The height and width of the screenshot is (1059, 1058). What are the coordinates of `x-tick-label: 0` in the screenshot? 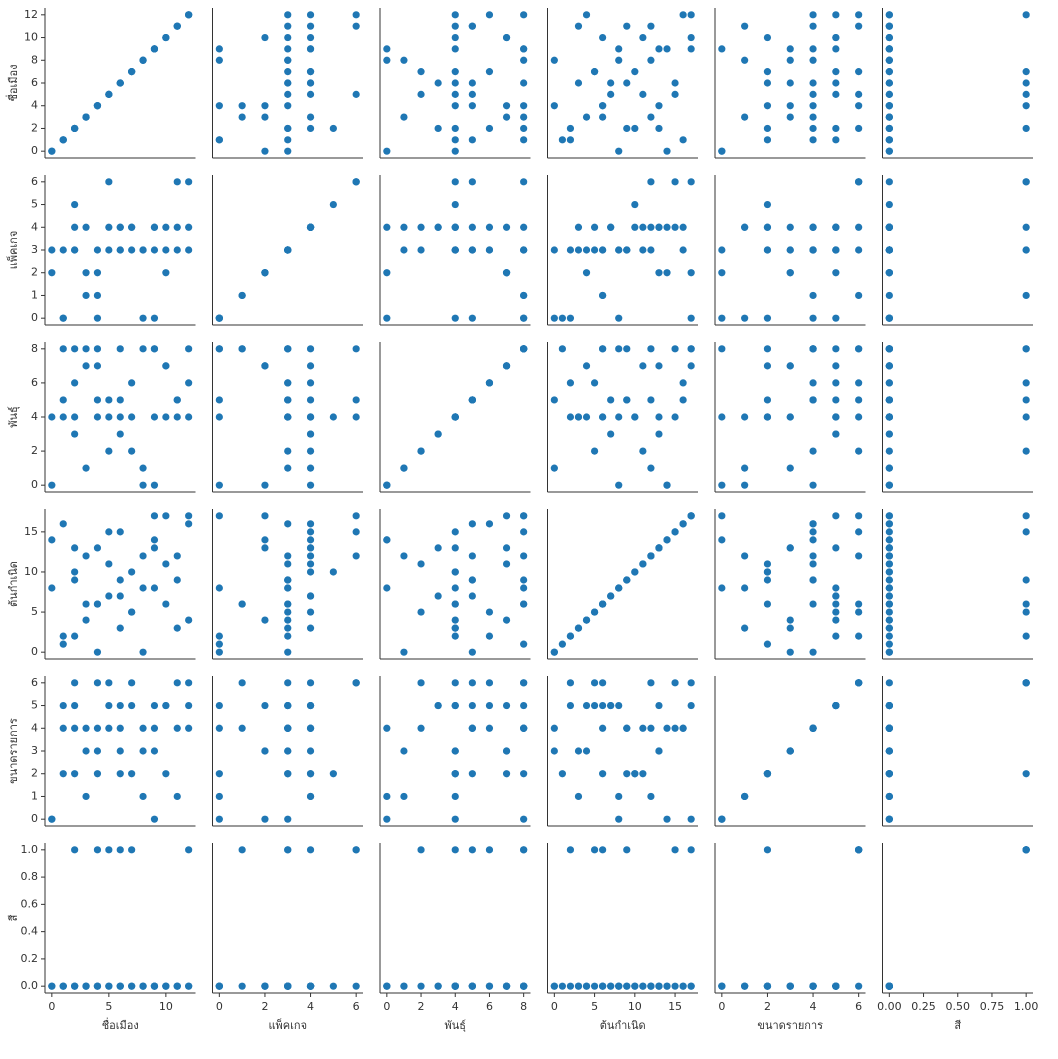 It's located at (721, 1006).